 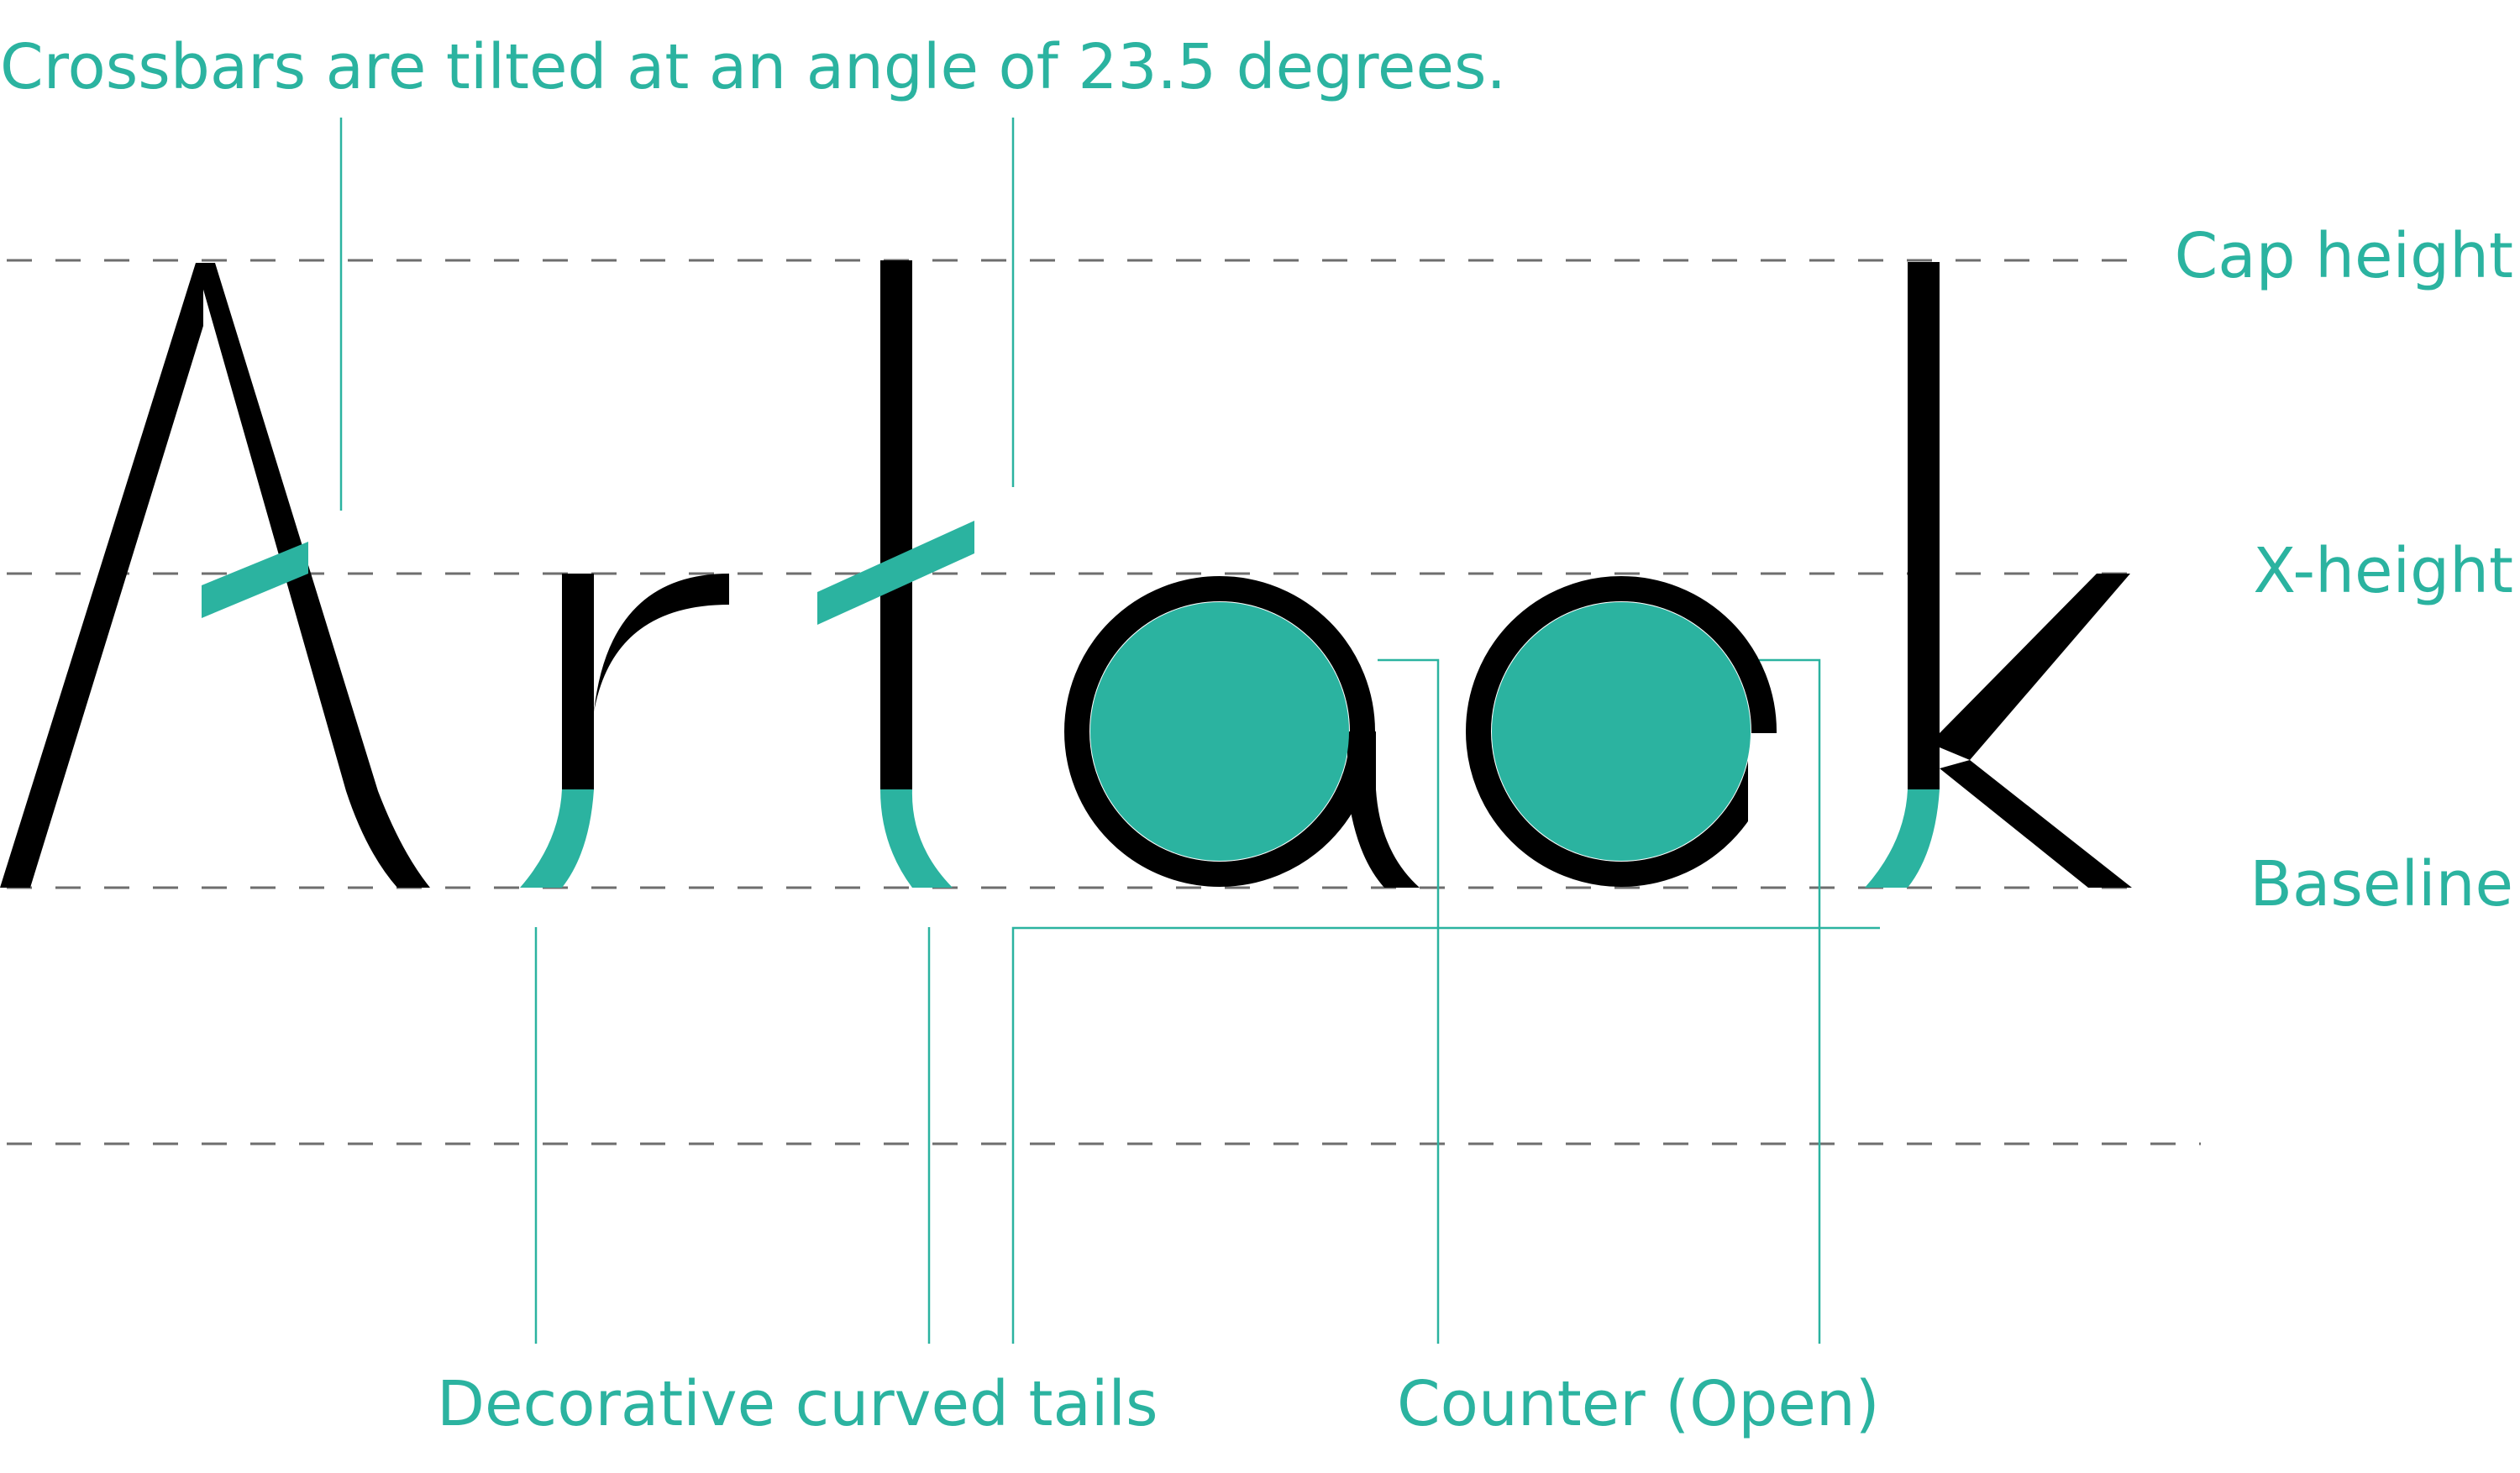 I want to click on counter-bracket, so click(x=1445, y=1135).